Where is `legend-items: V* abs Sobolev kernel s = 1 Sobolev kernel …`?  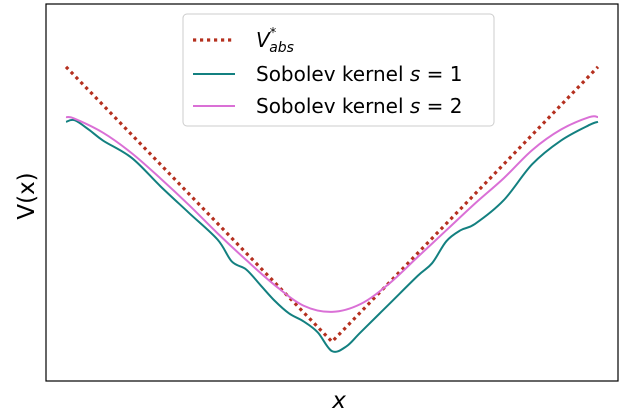 legend-items: V* abs Sobolev kernel s = 1 Sobolev kernel … is located at coordinates (327, 72).